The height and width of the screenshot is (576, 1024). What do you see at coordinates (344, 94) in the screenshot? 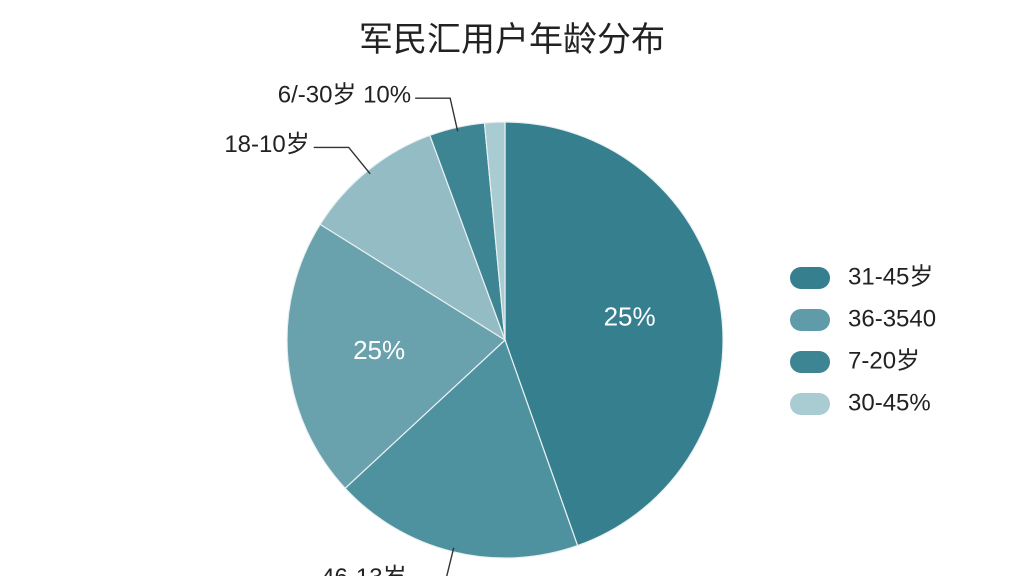
I see `slice-label: 6/-30岁 10%` at bounding box center [344, 94].